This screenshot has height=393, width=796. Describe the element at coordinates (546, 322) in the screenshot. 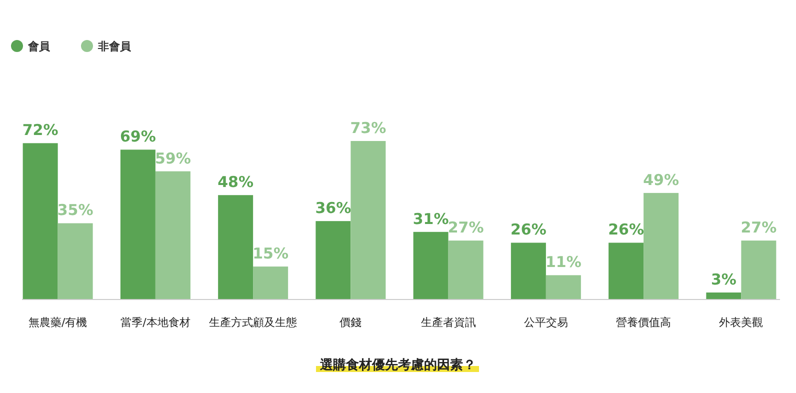

I see `x-tick-label: 公平交易` at that location.